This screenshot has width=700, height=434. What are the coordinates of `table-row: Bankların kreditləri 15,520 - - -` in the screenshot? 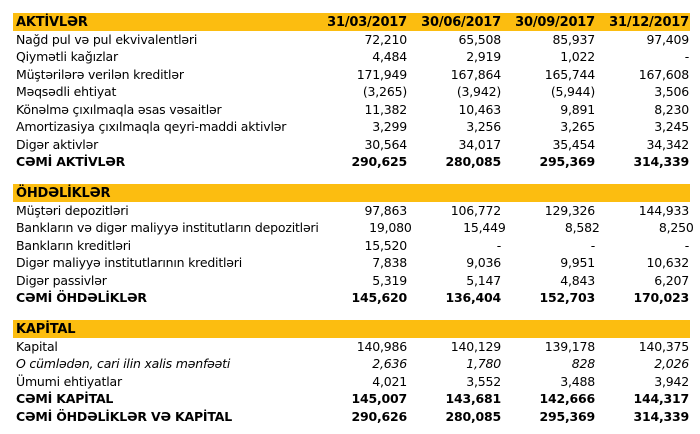 It's located at (351, 246).